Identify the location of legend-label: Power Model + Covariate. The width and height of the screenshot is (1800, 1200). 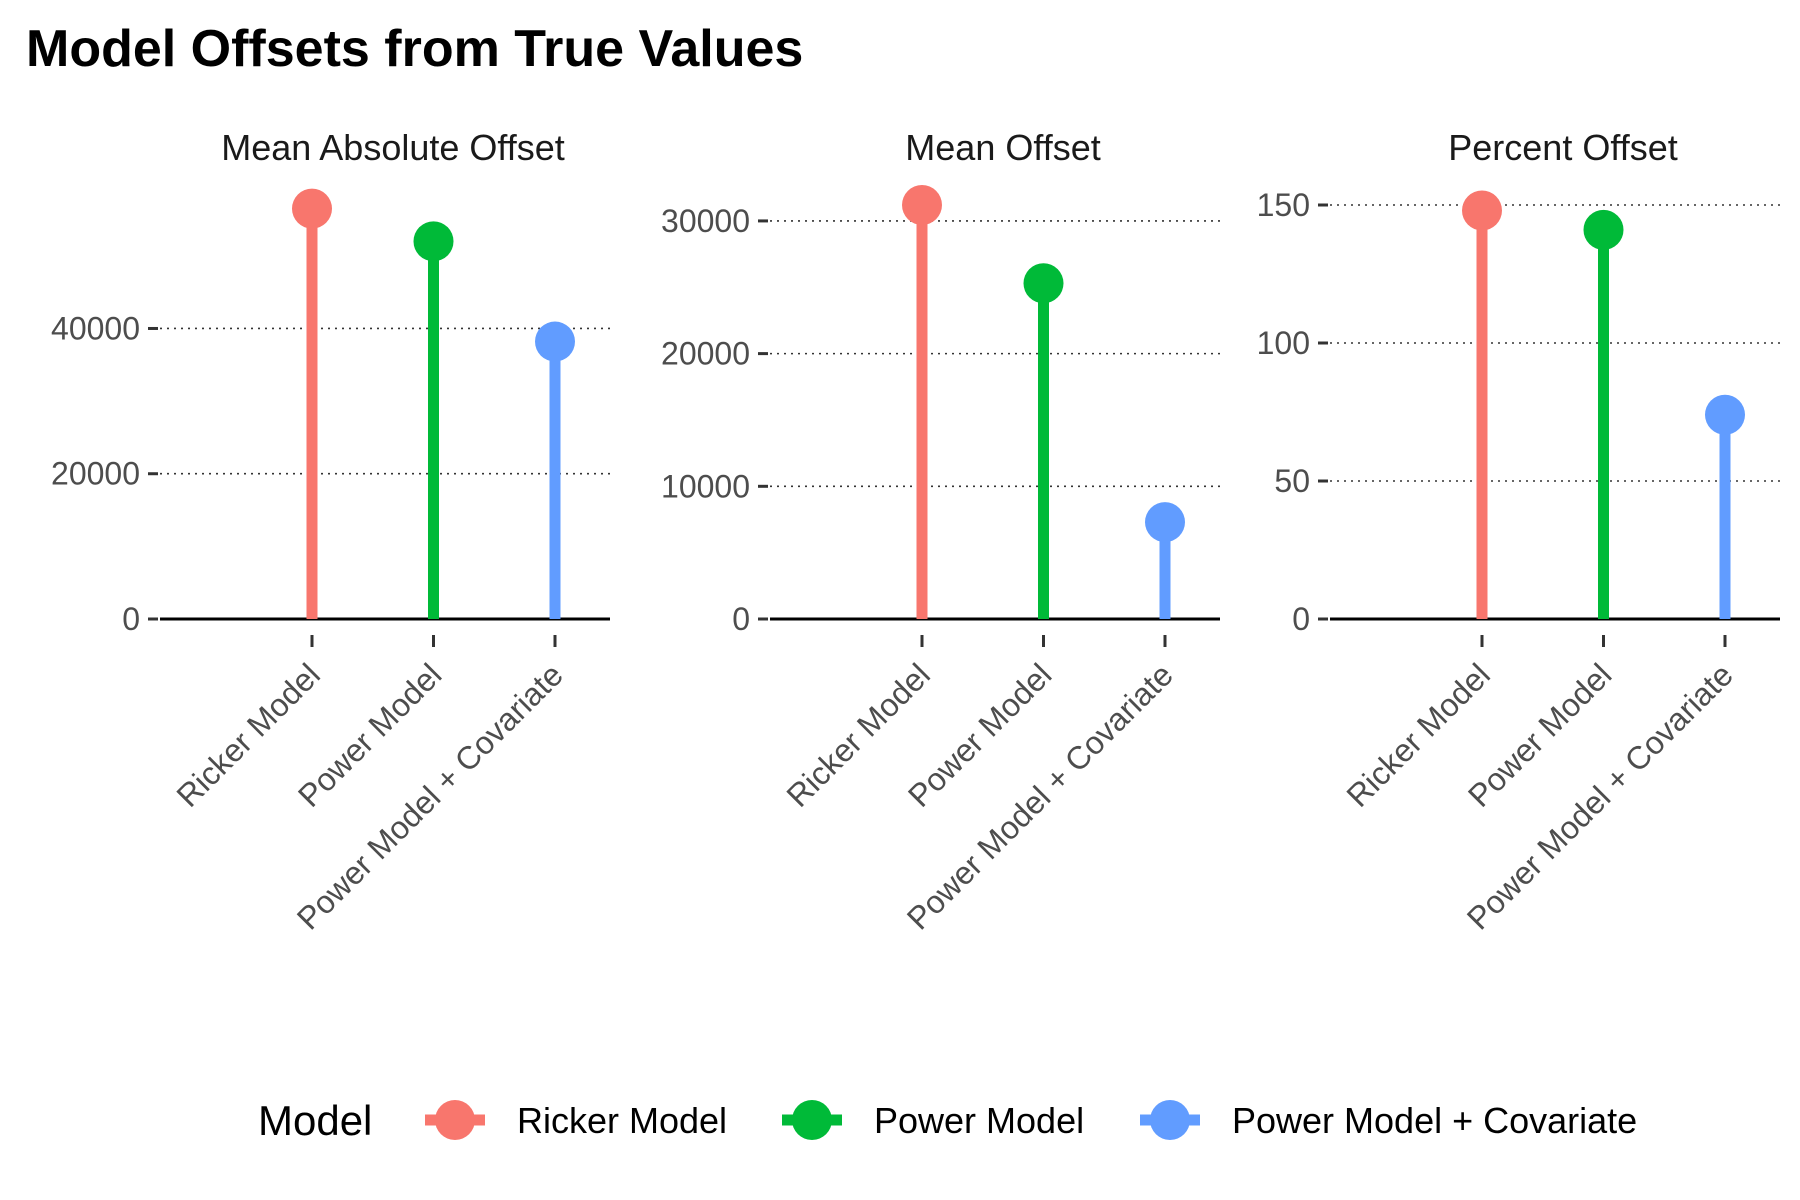
(1434, 1120).